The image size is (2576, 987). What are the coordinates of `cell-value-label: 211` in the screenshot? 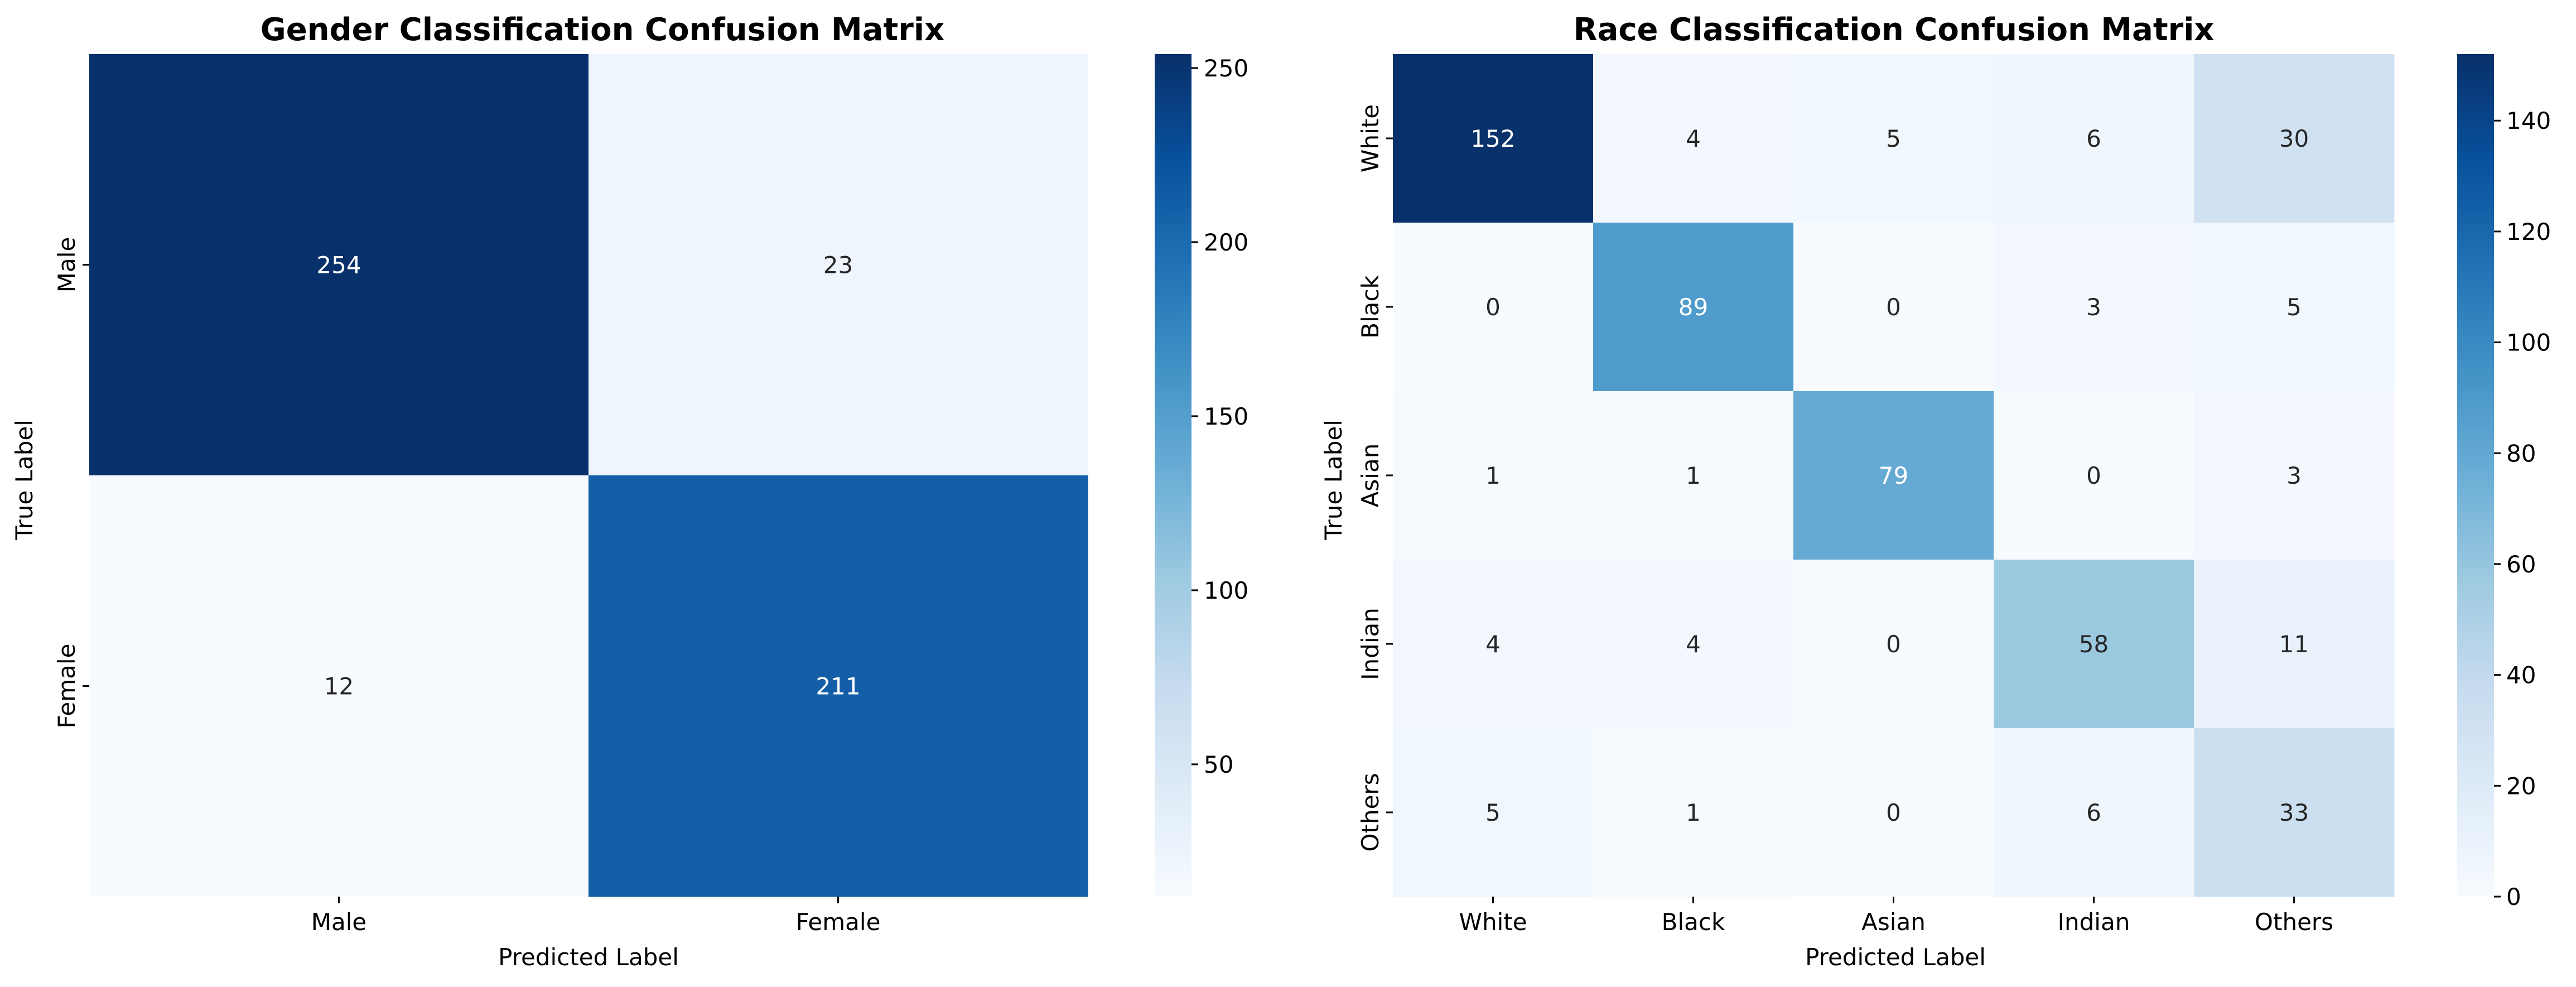 It's located at (838, 686).